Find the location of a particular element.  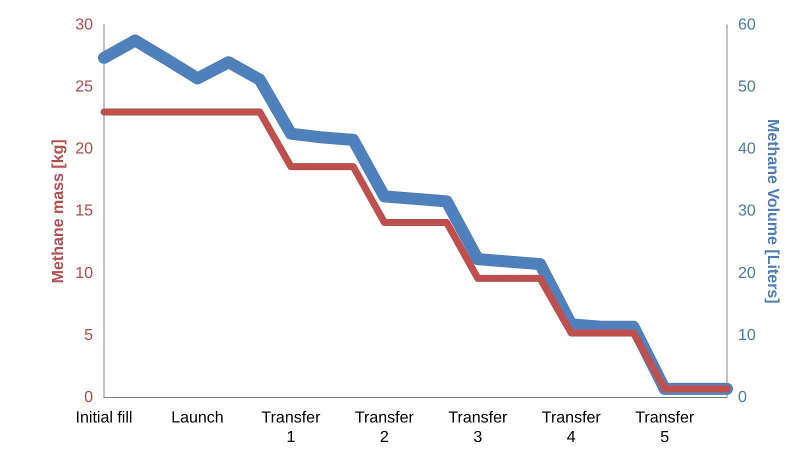

x-tick-label: Transfer 4 is located at coordinates (572, 428).